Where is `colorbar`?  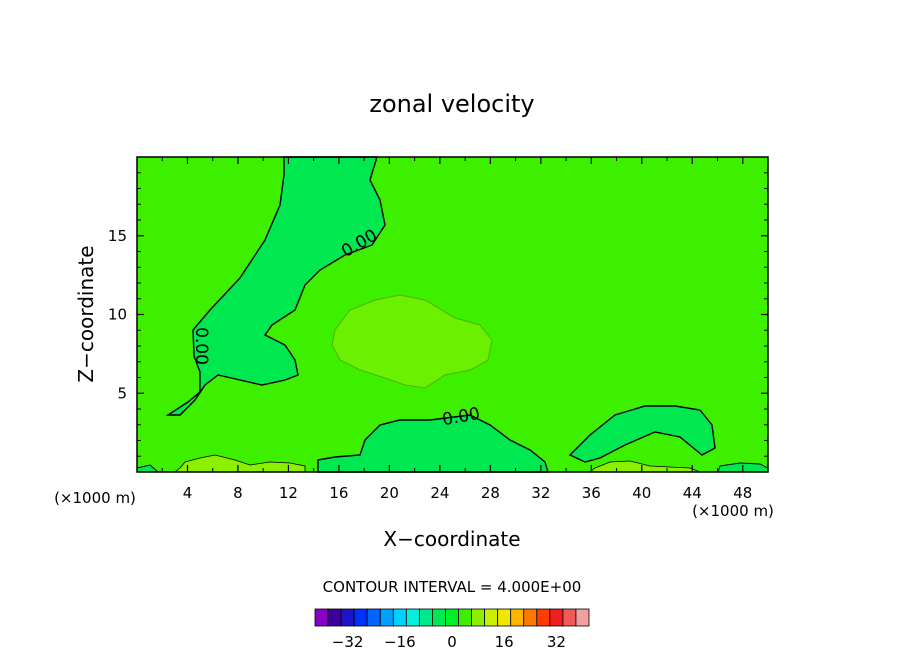 colorbar is located at coordinates (452, 617).